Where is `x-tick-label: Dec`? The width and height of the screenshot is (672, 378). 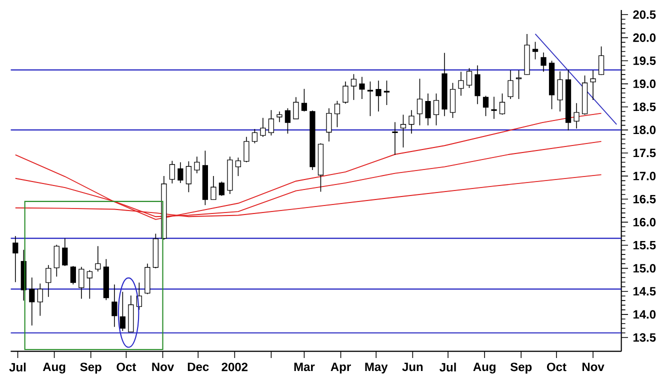 x-tick-label: Dec is located at coordinates (198, 367).